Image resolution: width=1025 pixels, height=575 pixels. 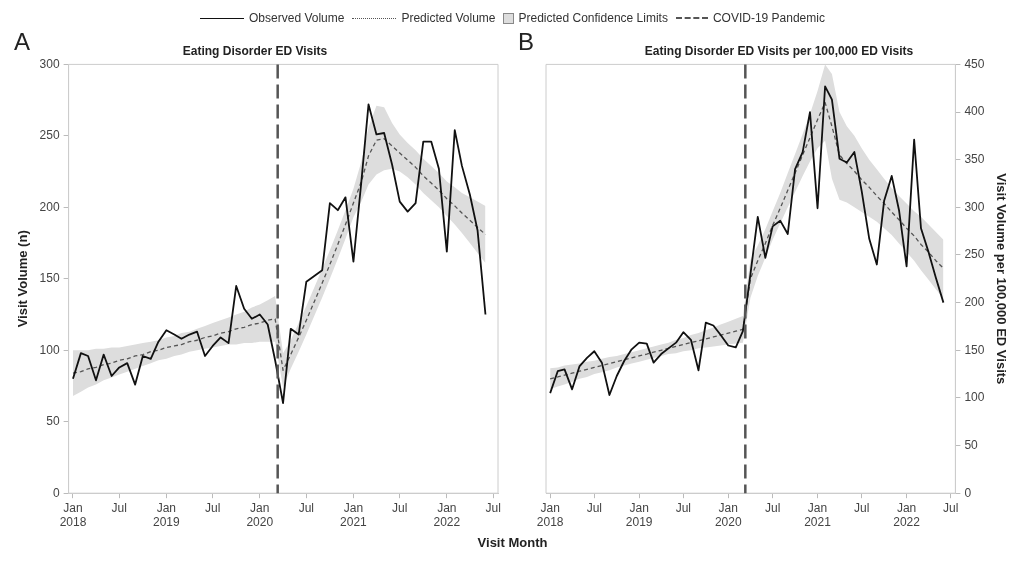 What do you see at coordinates (23, 279) in the screenshot?
I see `y-axis-title: Visit Volume (n)` at bounding box center [23, 279].